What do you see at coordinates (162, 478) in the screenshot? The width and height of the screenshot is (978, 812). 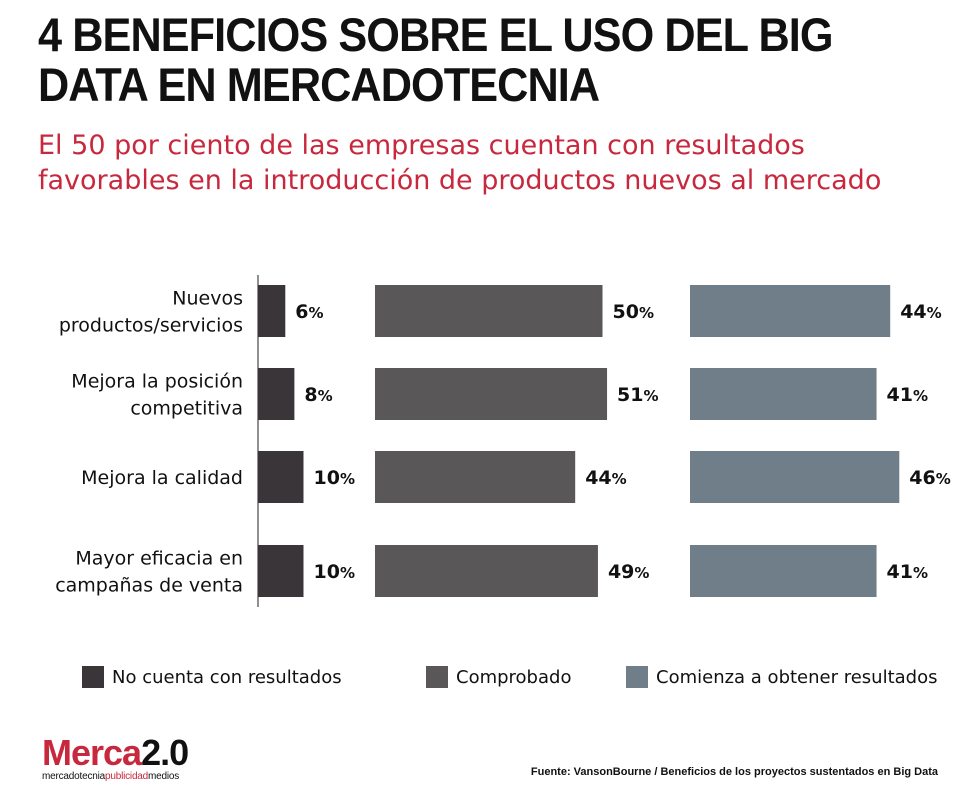 I see `category-label: Mejora la calidad` at bounding box center [162, 478].